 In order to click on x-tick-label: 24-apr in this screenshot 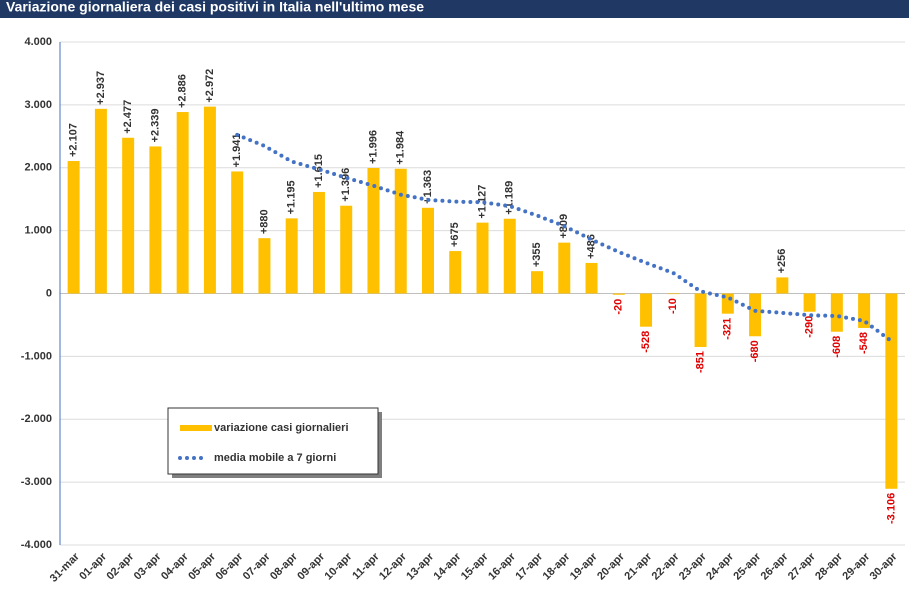, I will do `click(720, 566)`.